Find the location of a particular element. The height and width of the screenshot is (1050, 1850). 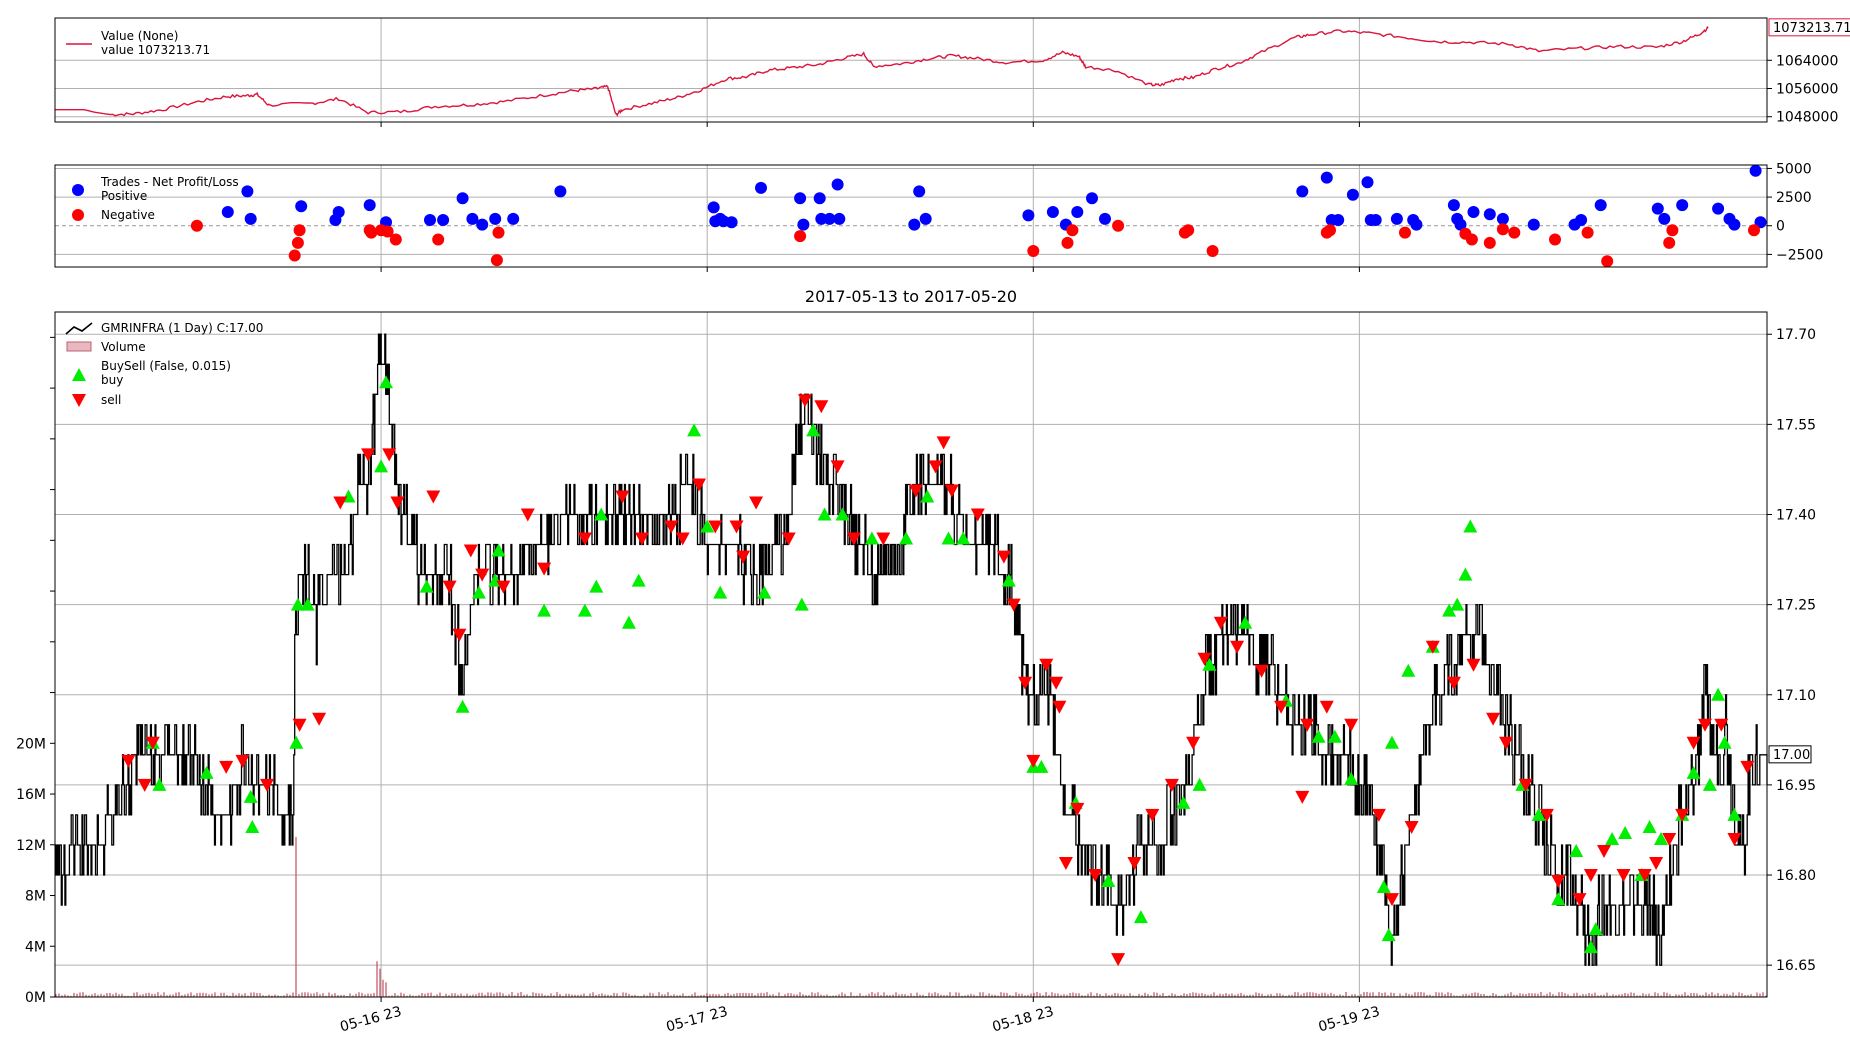

value-line is located at coordinates (882, 71).